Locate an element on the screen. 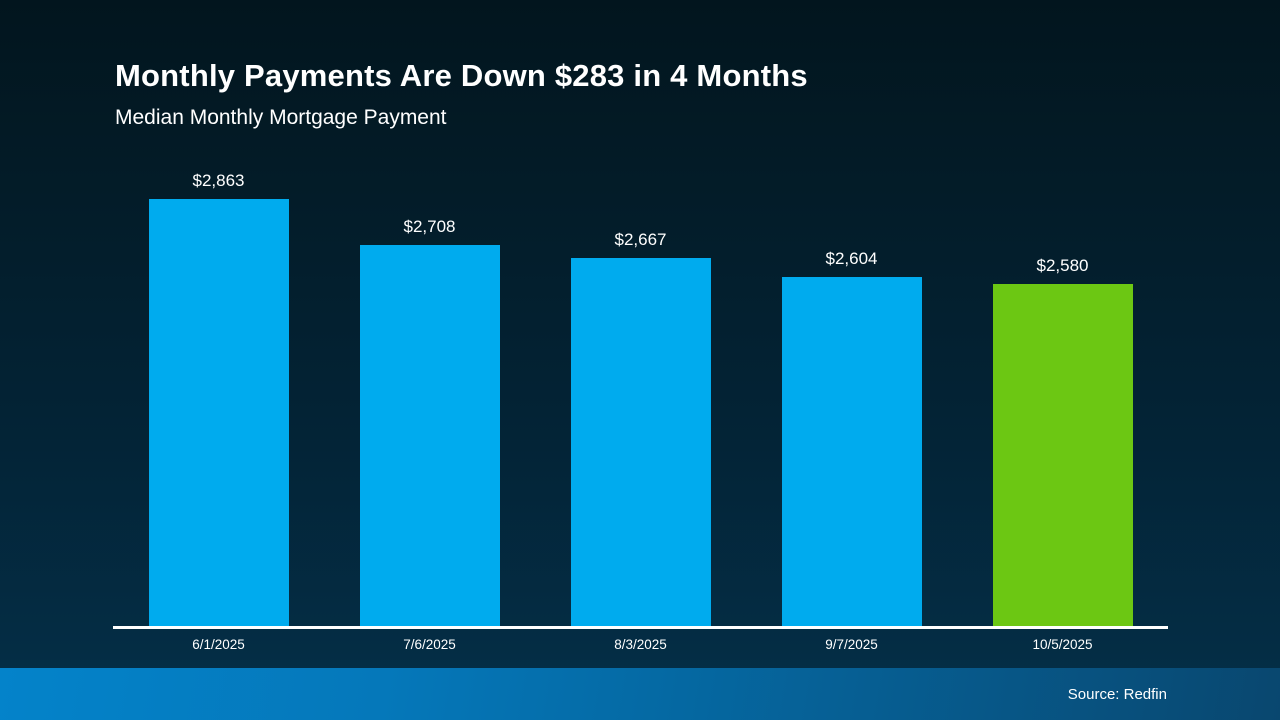  bar-6/1/2025 is located at coordinates (218, 413).